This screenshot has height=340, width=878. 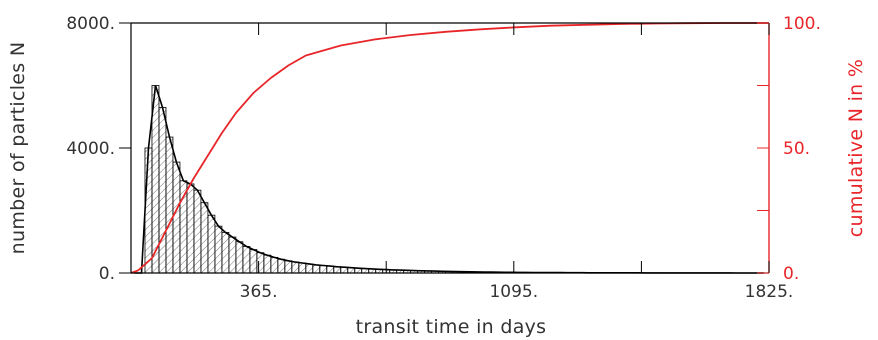 I want to click on y2-tick-label: 50., so click(x=796, y=149).